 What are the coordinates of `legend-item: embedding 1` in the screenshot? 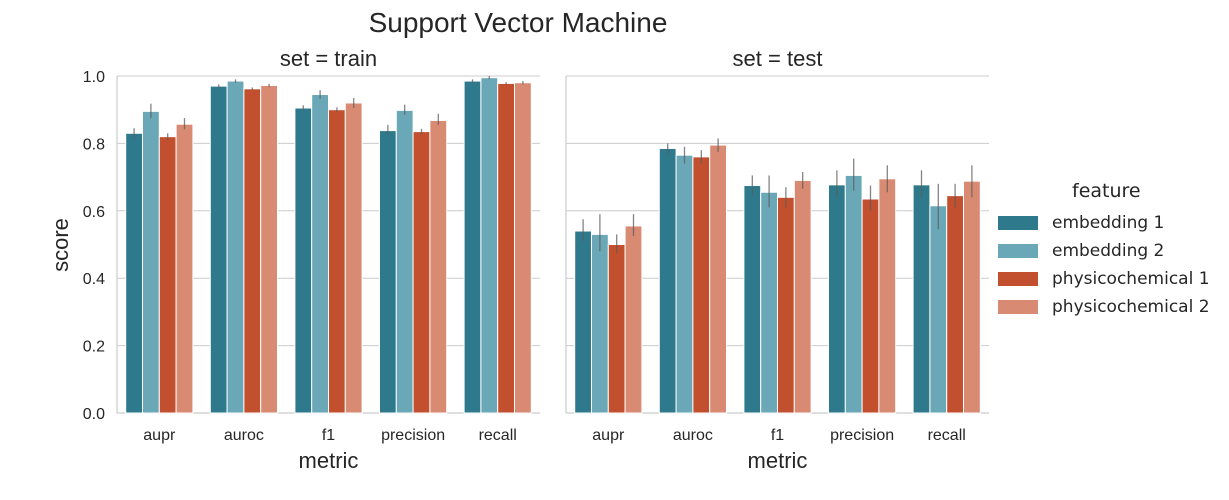 It's located at (1104, 223).